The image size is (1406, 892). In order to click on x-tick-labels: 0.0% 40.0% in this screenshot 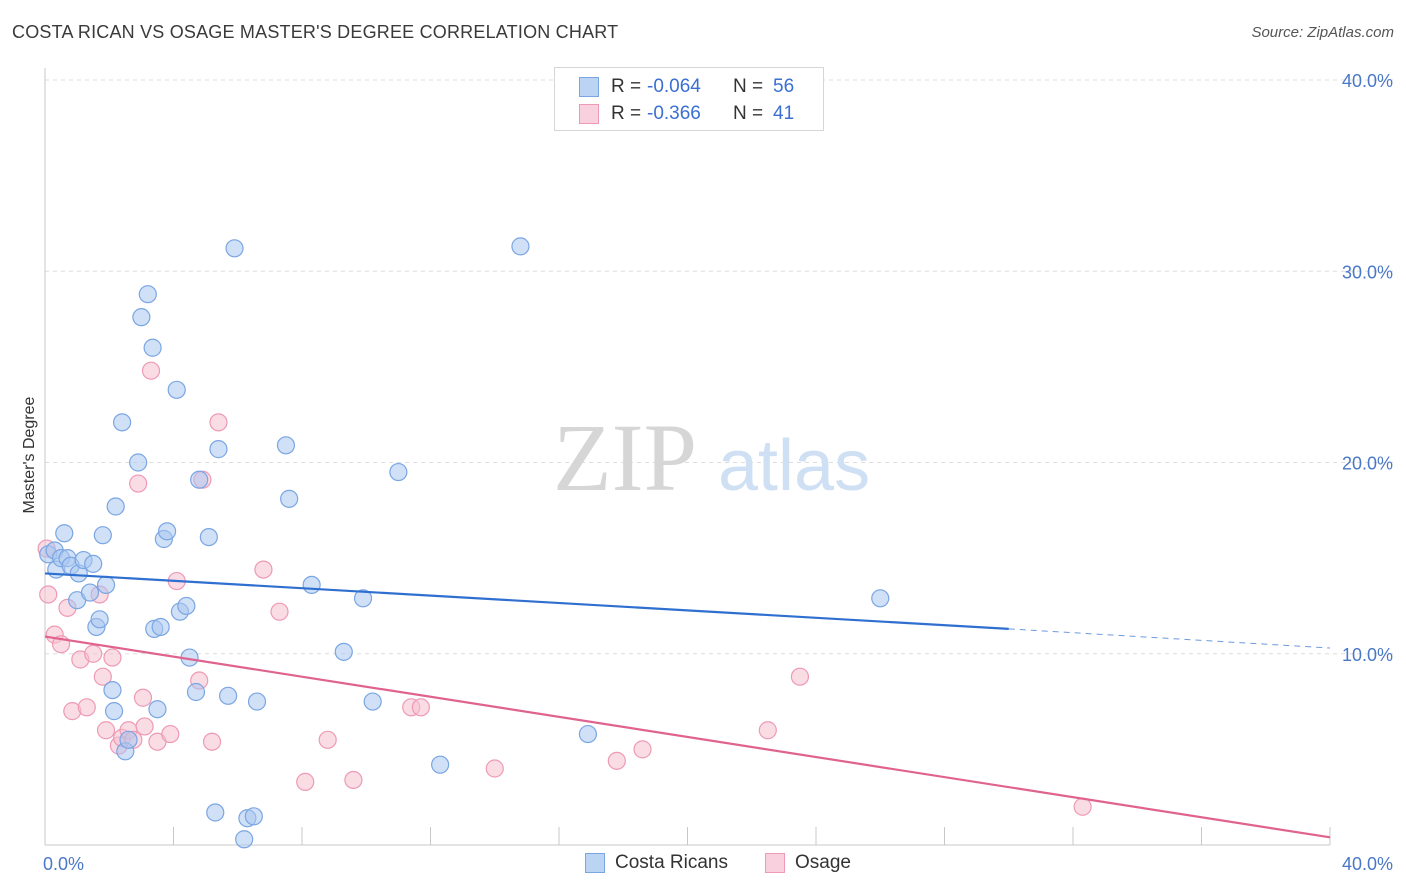, I will do `click(718, 864)`.